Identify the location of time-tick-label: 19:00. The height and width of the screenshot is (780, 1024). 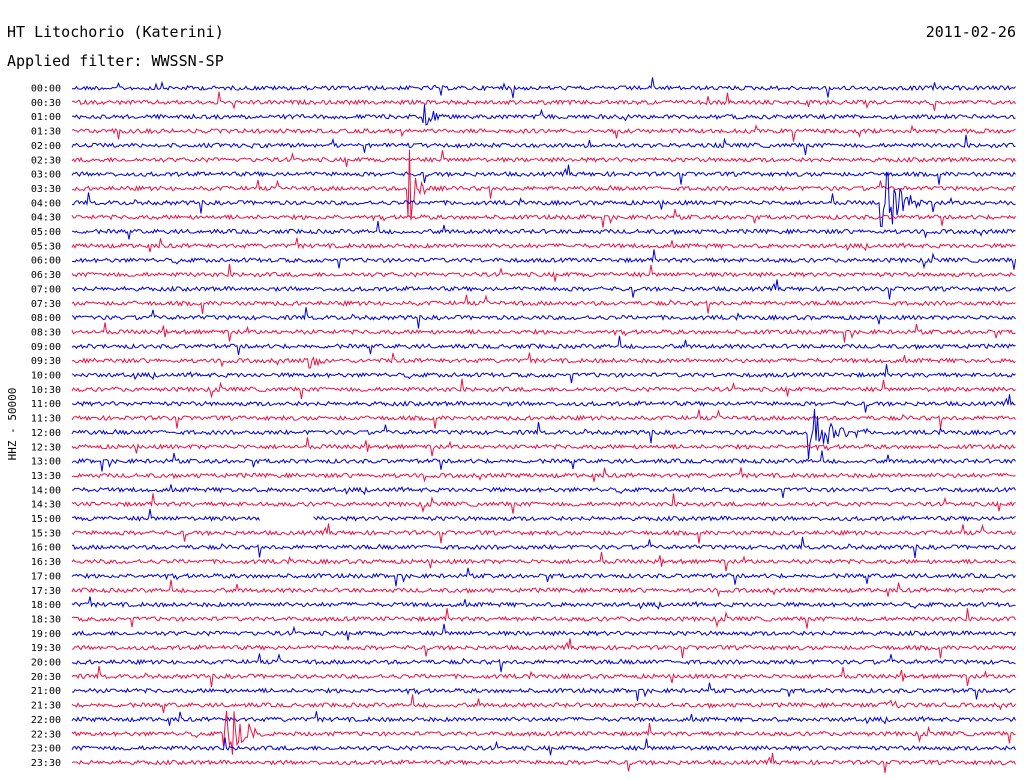
(46, 634).